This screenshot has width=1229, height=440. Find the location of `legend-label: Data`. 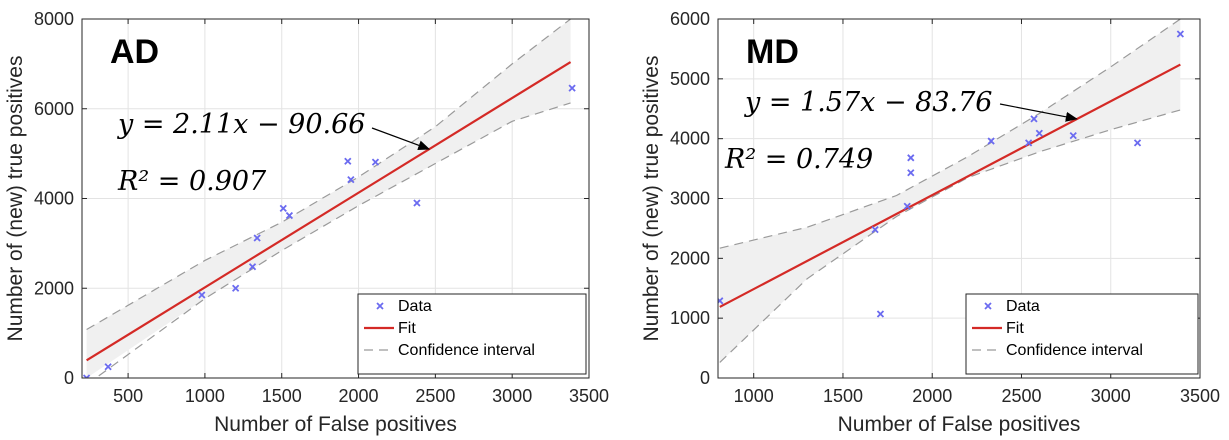

legend-label: Data is located at coordinates (415, 306).